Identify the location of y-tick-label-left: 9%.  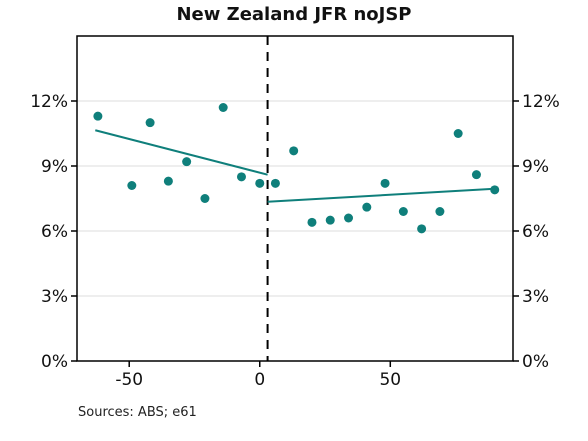
(54, 167).